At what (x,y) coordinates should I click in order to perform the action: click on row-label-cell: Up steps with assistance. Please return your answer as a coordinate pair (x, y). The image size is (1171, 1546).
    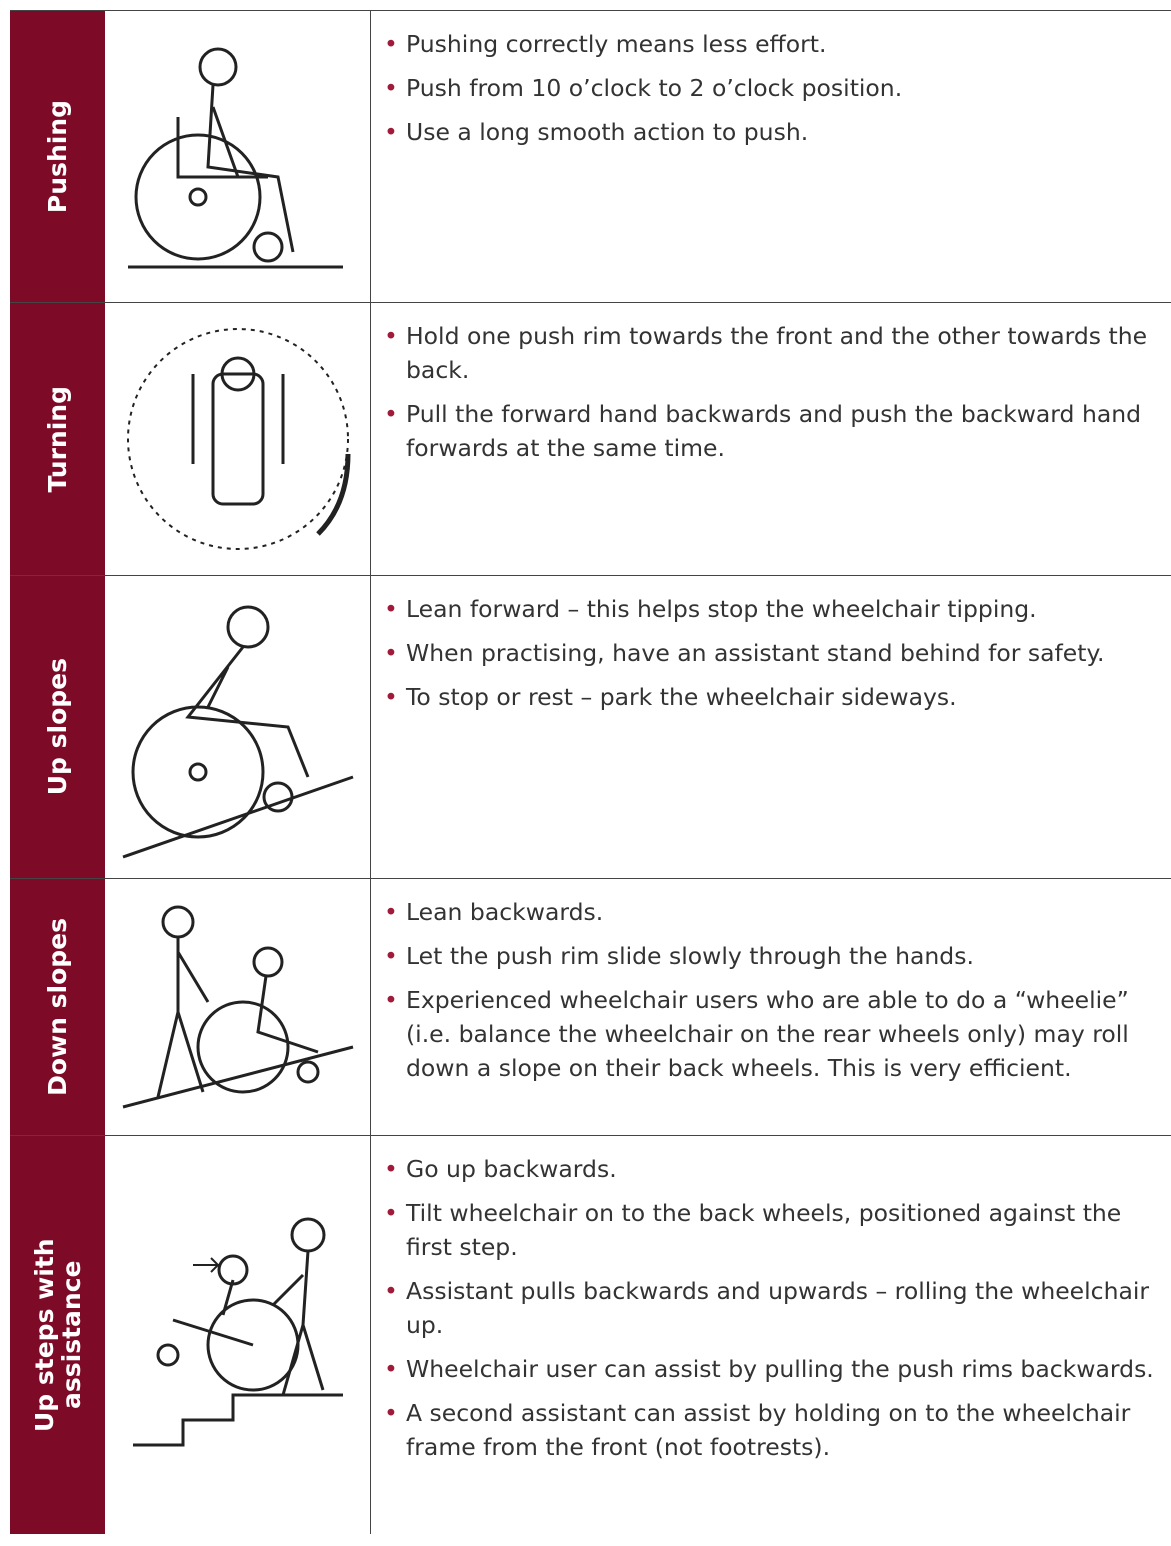
    Looking at the image, I should click on (57, 1335).